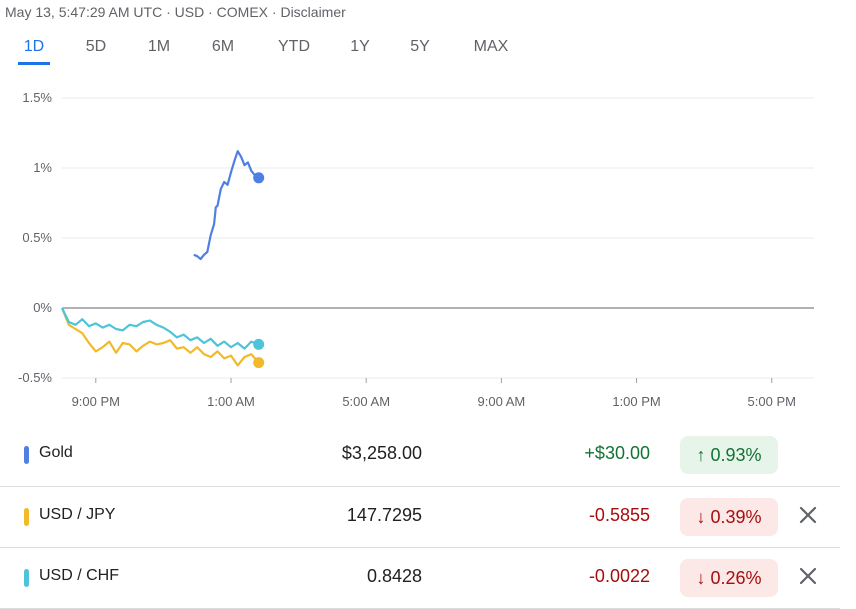 This screenshot has height=609, width=856. Describe the element at coordinates (270, 50) in the screenshot. I see `range-tabs: 1D 5D 1M 6M YTD 1Y 5Y MAX` at that location.